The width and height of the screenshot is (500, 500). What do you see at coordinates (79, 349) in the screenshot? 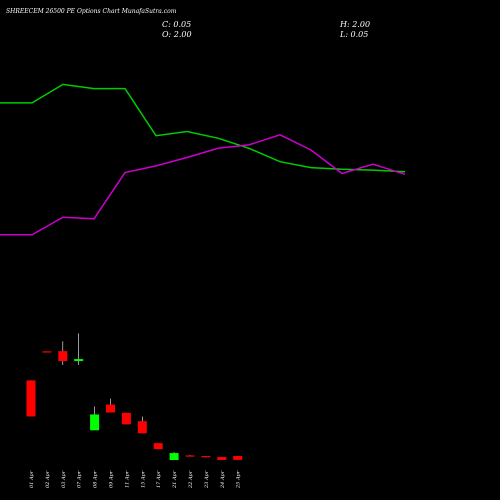
I see `candle-07-apr` at bounding box center [79, 349].